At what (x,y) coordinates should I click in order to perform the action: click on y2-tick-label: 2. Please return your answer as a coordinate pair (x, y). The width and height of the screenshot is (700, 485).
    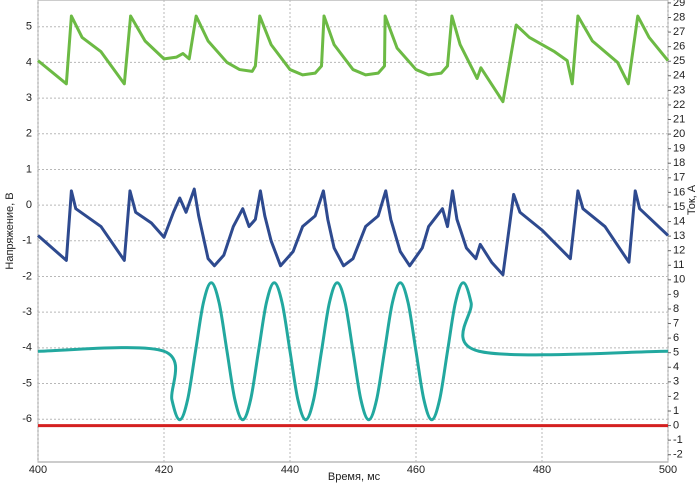
    Looking at the image, I should click on (676, 396).